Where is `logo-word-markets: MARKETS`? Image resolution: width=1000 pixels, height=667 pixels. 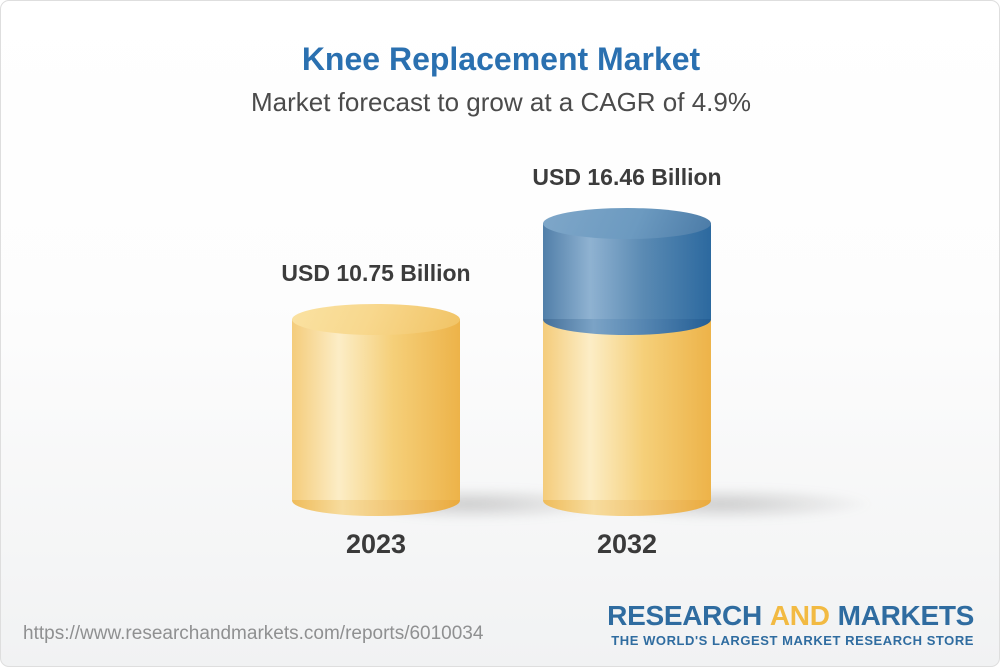 logo-word-markets: MARKETS is located at coordinates (906, 615).